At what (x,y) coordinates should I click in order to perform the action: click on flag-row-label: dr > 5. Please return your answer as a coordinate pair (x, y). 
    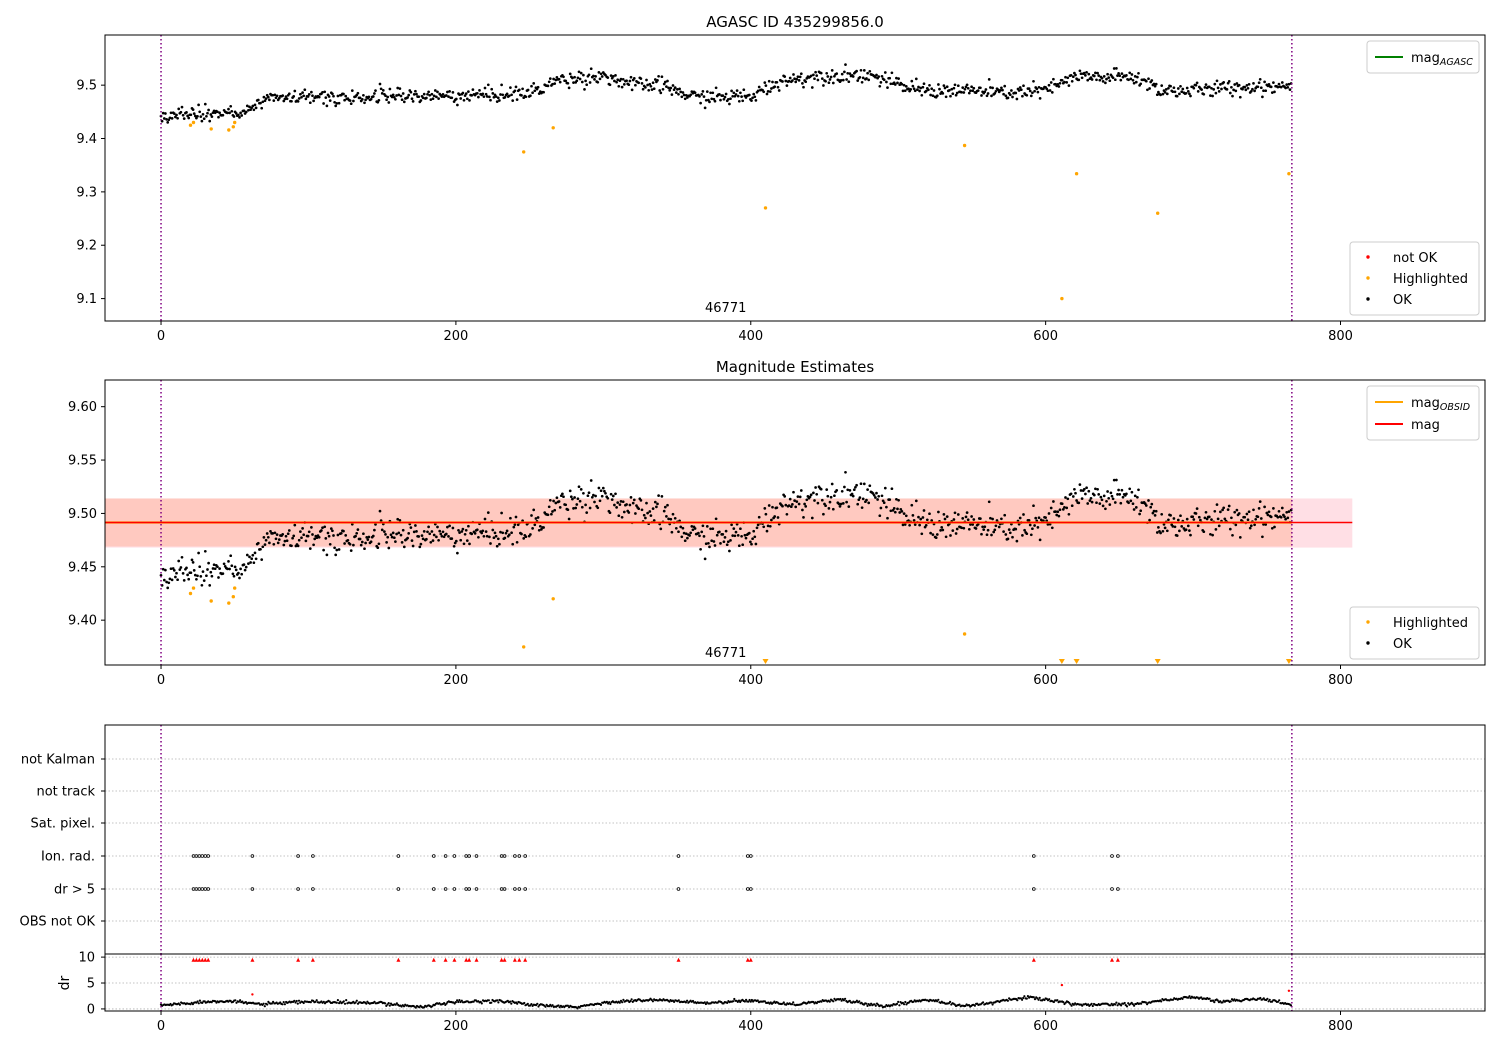
    Looking at the image, I should click on (74, 890).